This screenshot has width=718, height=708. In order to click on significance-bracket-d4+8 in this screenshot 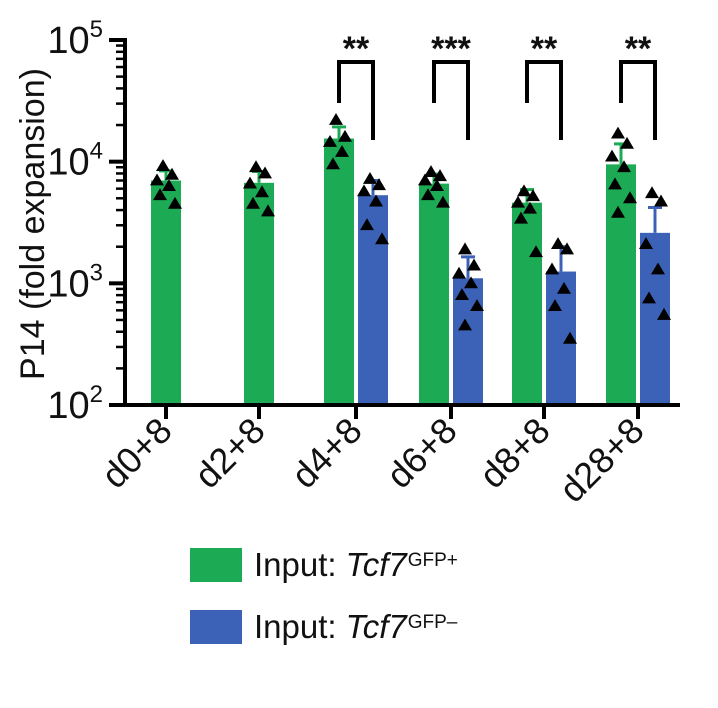, I will do `click(356, 100)`.